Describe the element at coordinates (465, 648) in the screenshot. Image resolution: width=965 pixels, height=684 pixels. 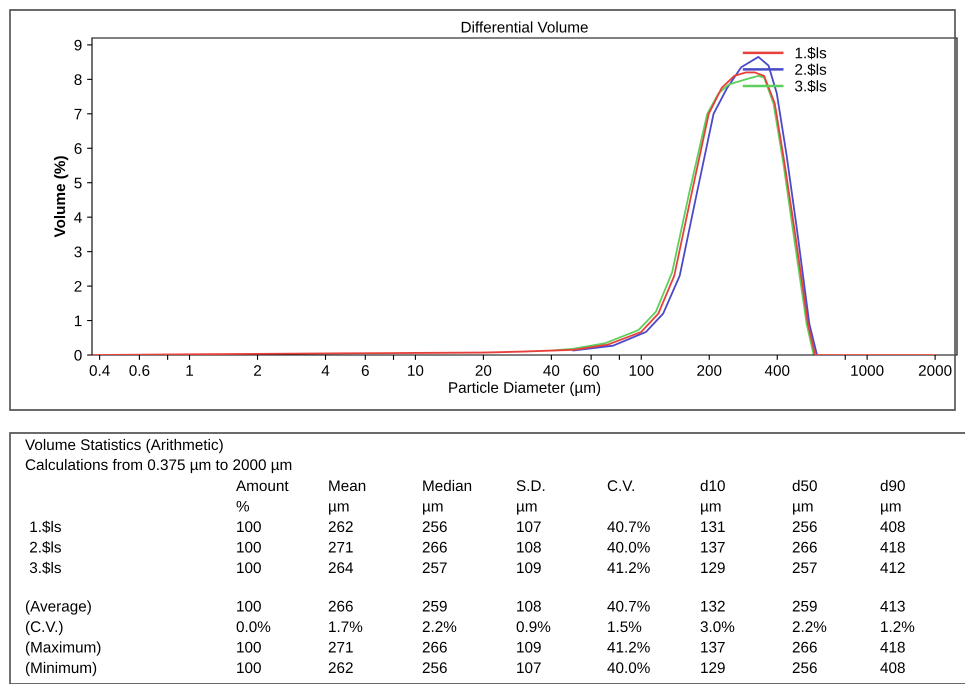
I see `text: (Maximum) 100 271 266 109 41.2% 137 266 418` at that location.